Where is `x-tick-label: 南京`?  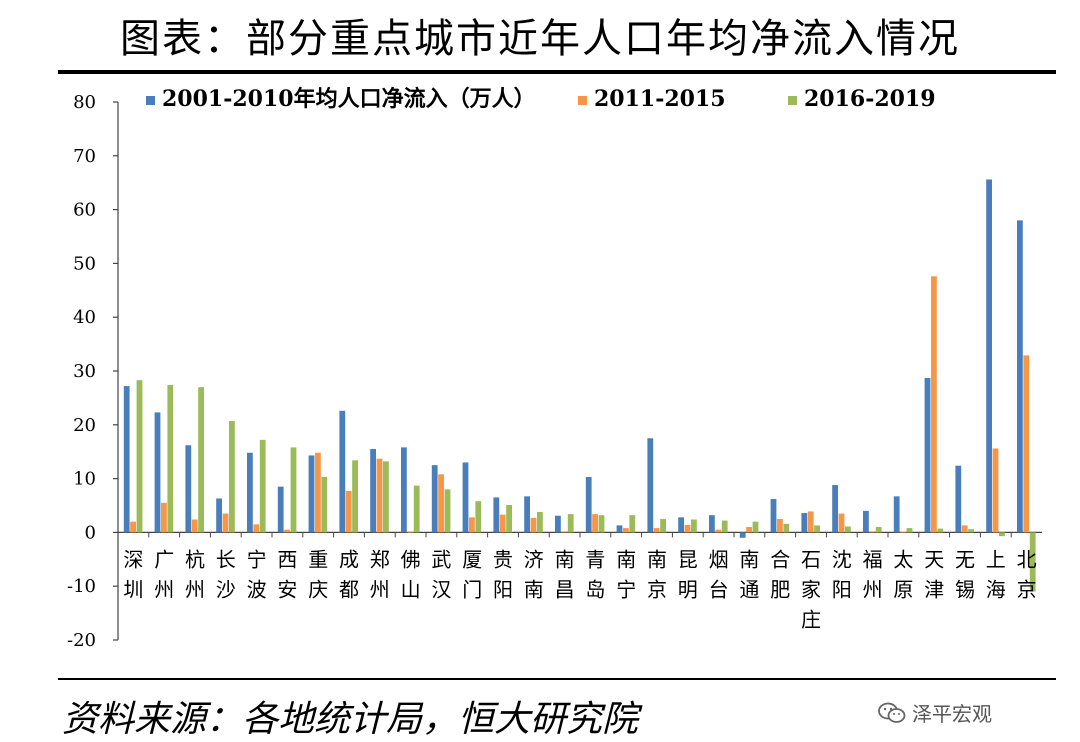 x-tick-label: 南京 is located at coordinates (657, 574).